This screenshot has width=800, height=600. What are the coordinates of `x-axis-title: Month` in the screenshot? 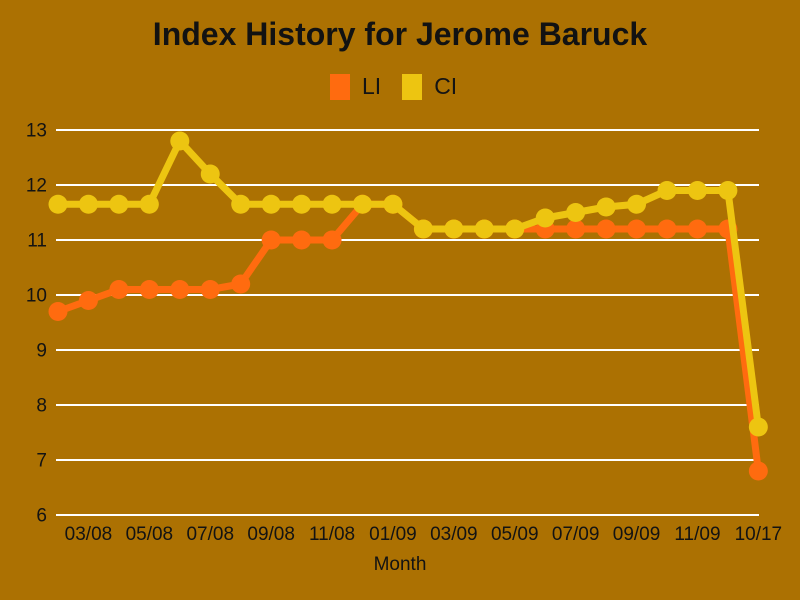 It's located at (400, 564).